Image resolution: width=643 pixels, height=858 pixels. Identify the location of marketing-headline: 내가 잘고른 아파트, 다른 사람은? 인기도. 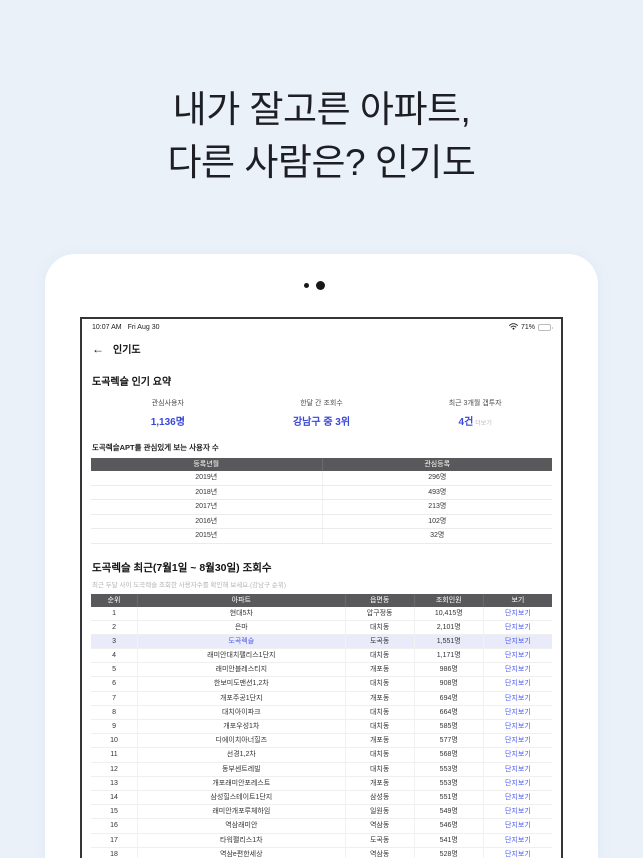
(321, 136).